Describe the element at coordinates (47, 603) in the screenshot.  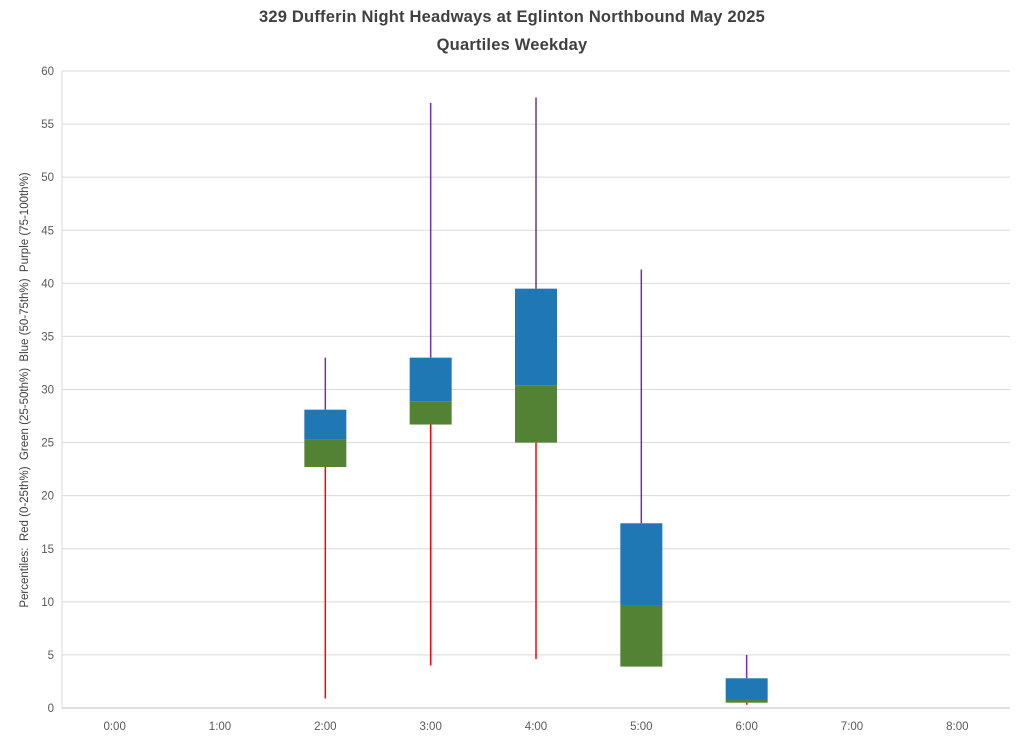
I see `y-tick-label: 10` at that location.